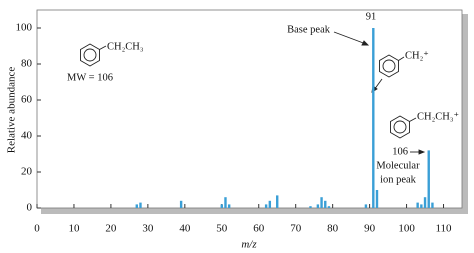 This screenshot has width=474, height=253. What do you see at coordinates (30, 208) in the screenshot?
I see `y-tick-label: 0` at bounding box center [30, 208].